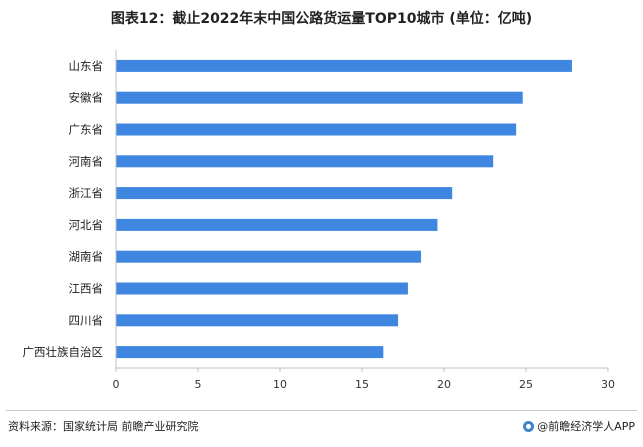  What do you see at coordinates (86, 225) in the screenshot?
I see `category-label-5: 河北省` at bounding box center [86, 225].